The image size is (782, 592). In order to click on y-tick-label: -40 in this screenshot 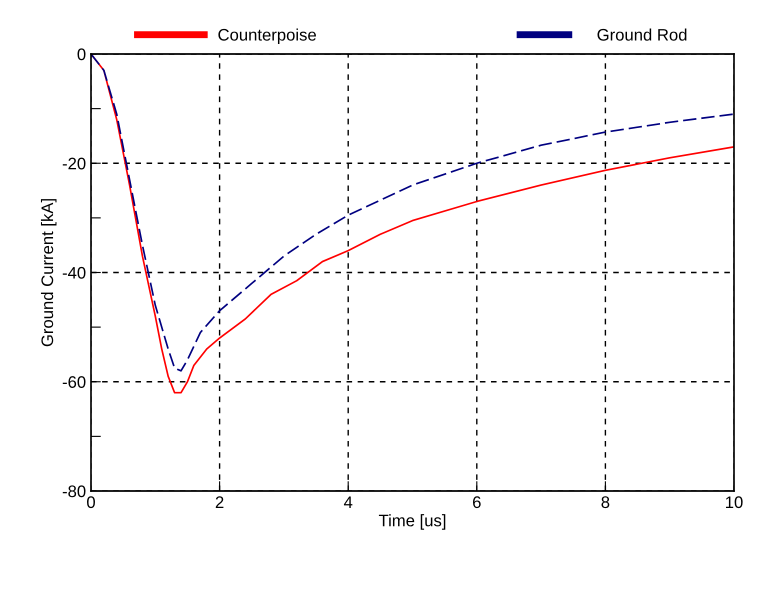, I will do `click(74, 272)`.